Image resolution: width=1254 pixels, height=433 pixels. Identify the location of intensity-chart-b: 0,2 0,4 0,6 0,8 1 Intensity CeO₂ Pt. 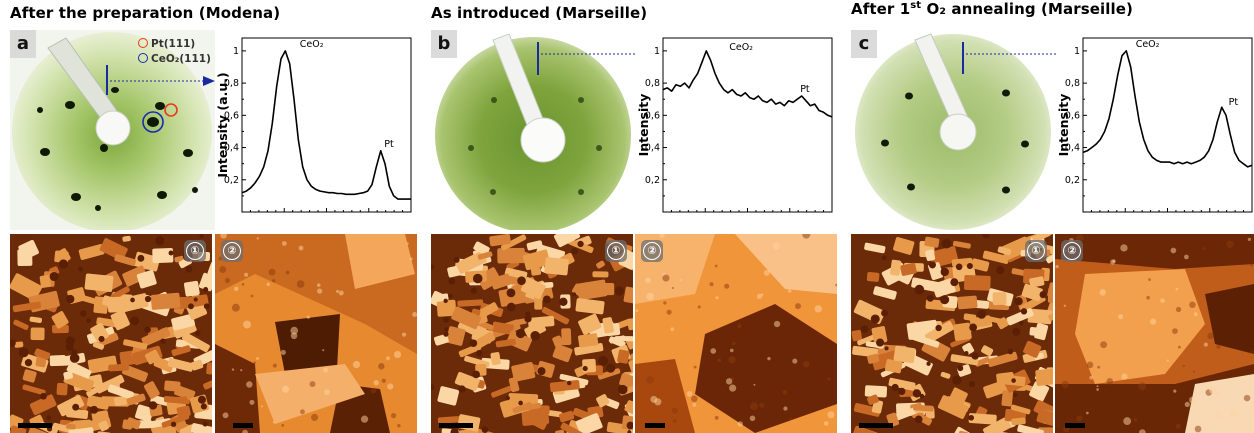
(734, 125).